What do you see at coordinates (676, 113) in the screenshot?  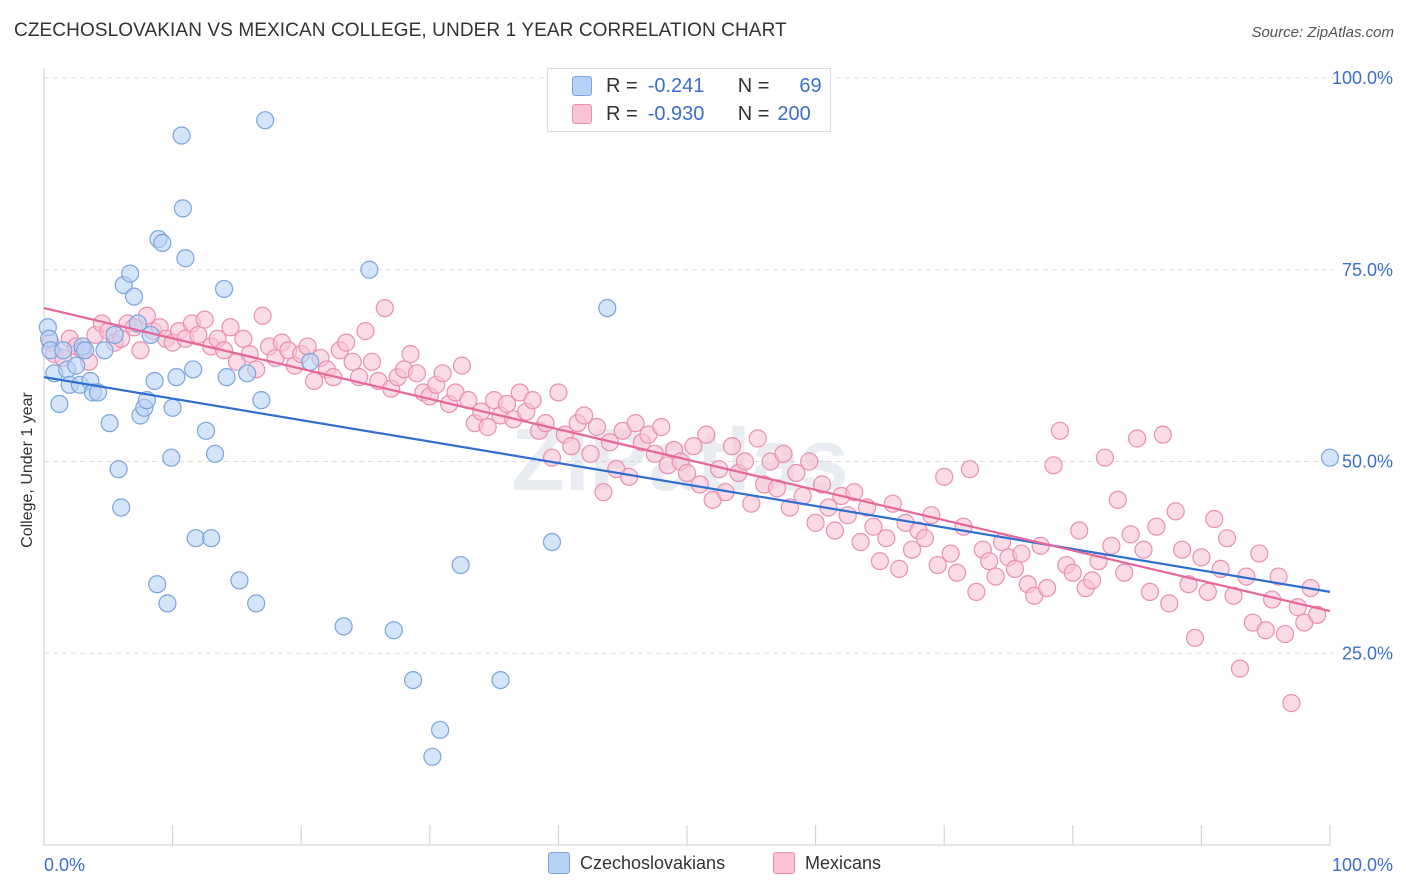 I see `r-value: -0.930` at bounding box center [676, 113].